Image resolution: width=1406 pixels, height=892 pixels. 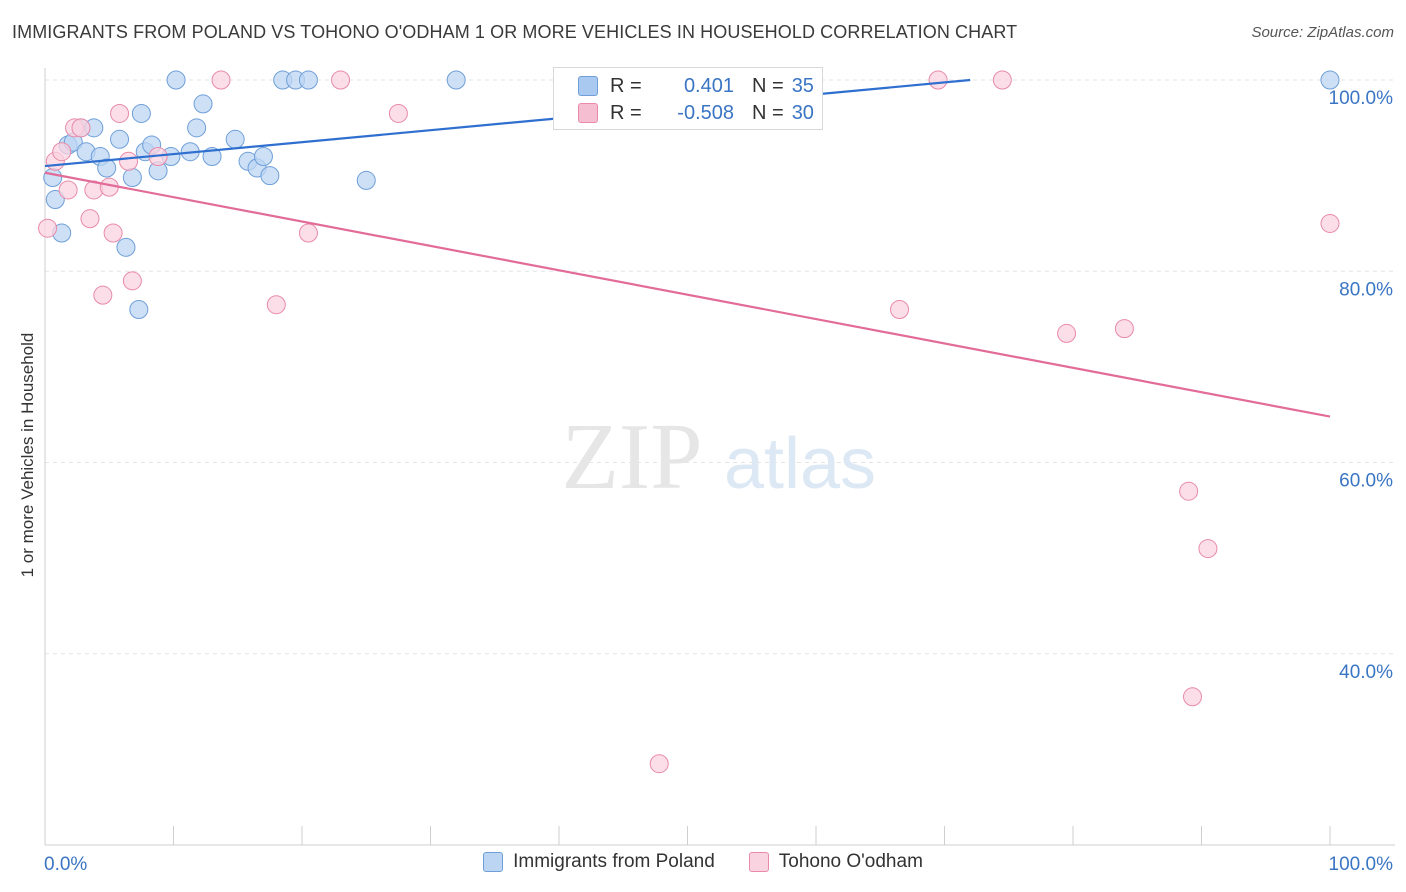 What do you see at coordinates (758, 862) in the screenshot?
I see `legend-swatch-tohono` at bounding box center [758, 862].